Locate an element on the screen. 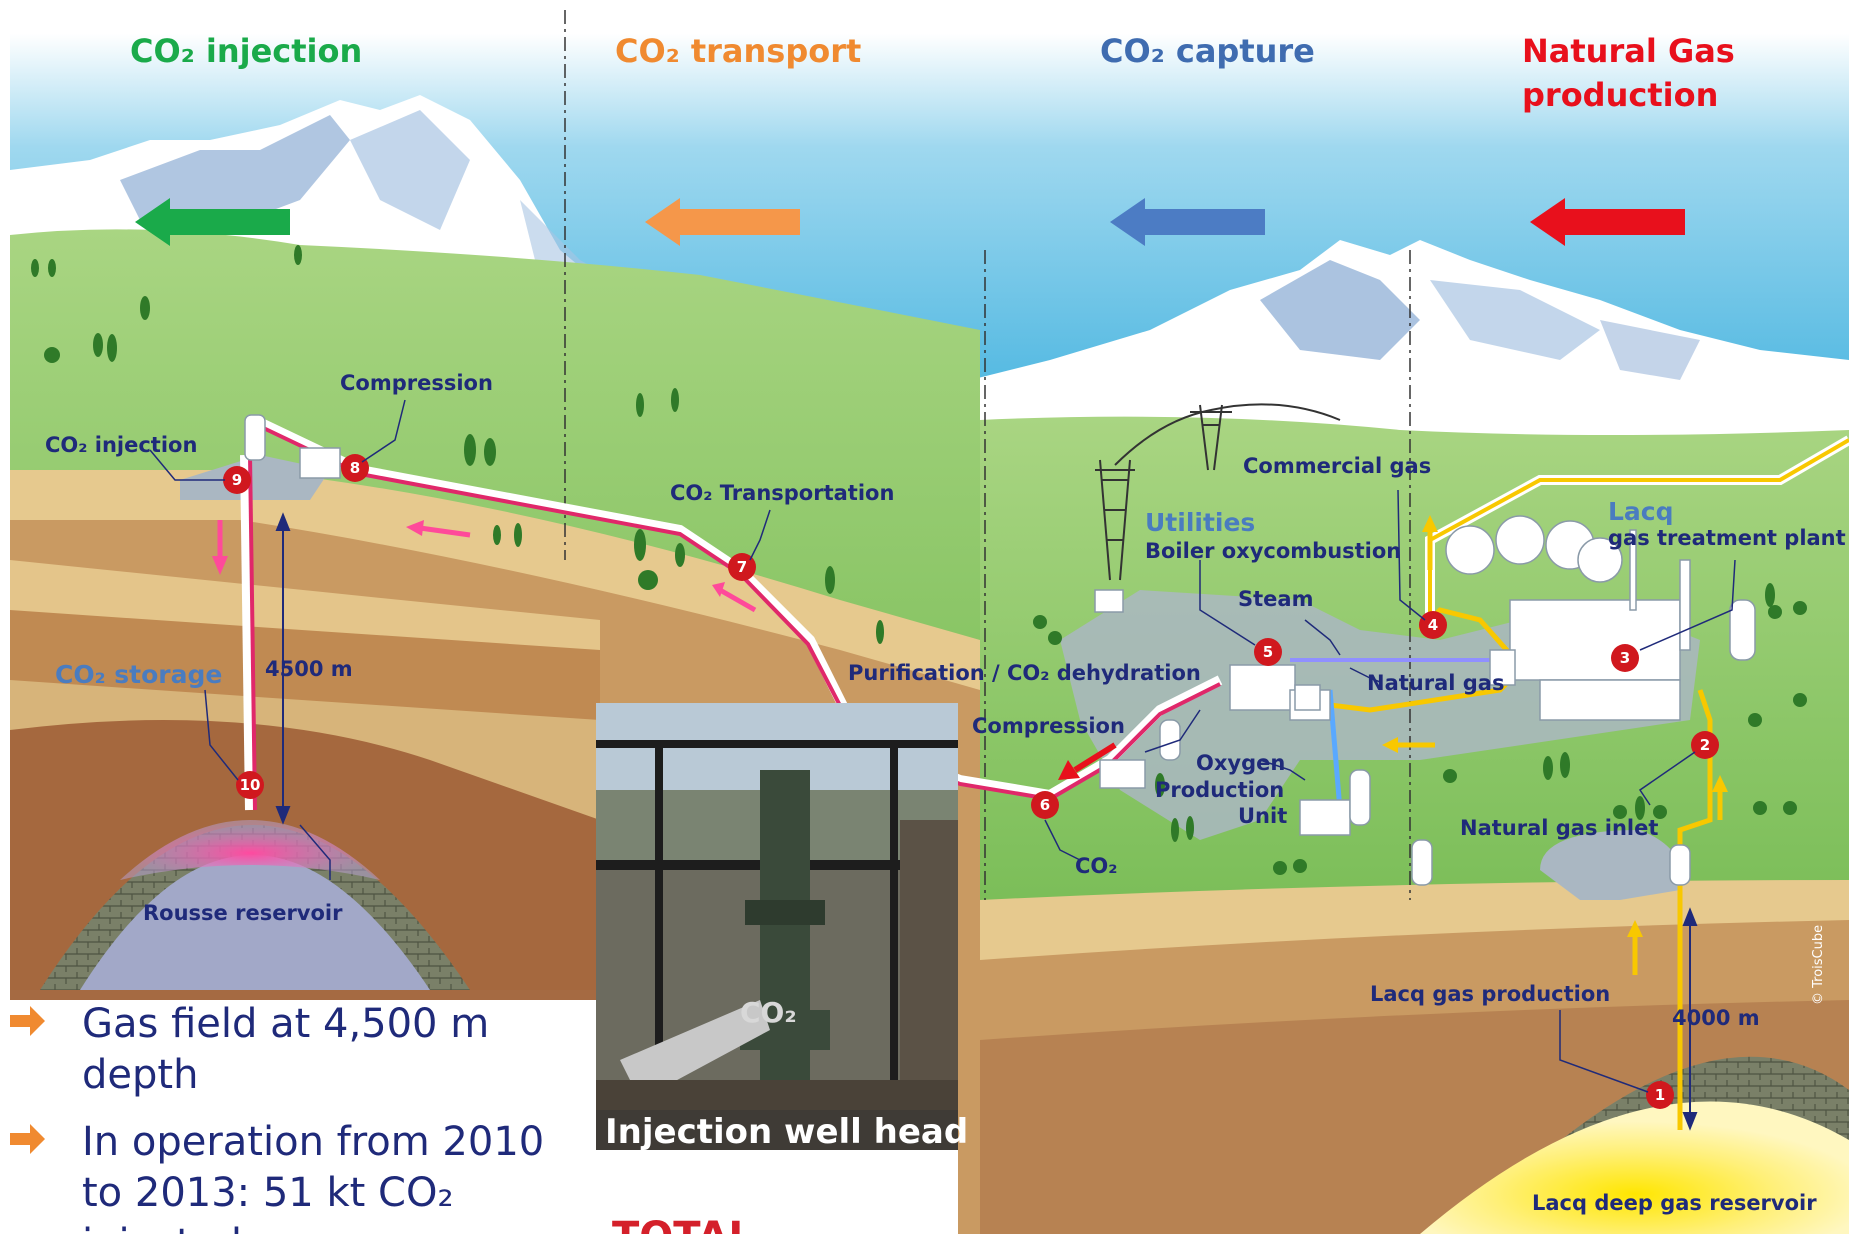 This screenshot has width=1849, height=1234. photo-co2-label: CO₂ is located at coordinates (768, 1012).